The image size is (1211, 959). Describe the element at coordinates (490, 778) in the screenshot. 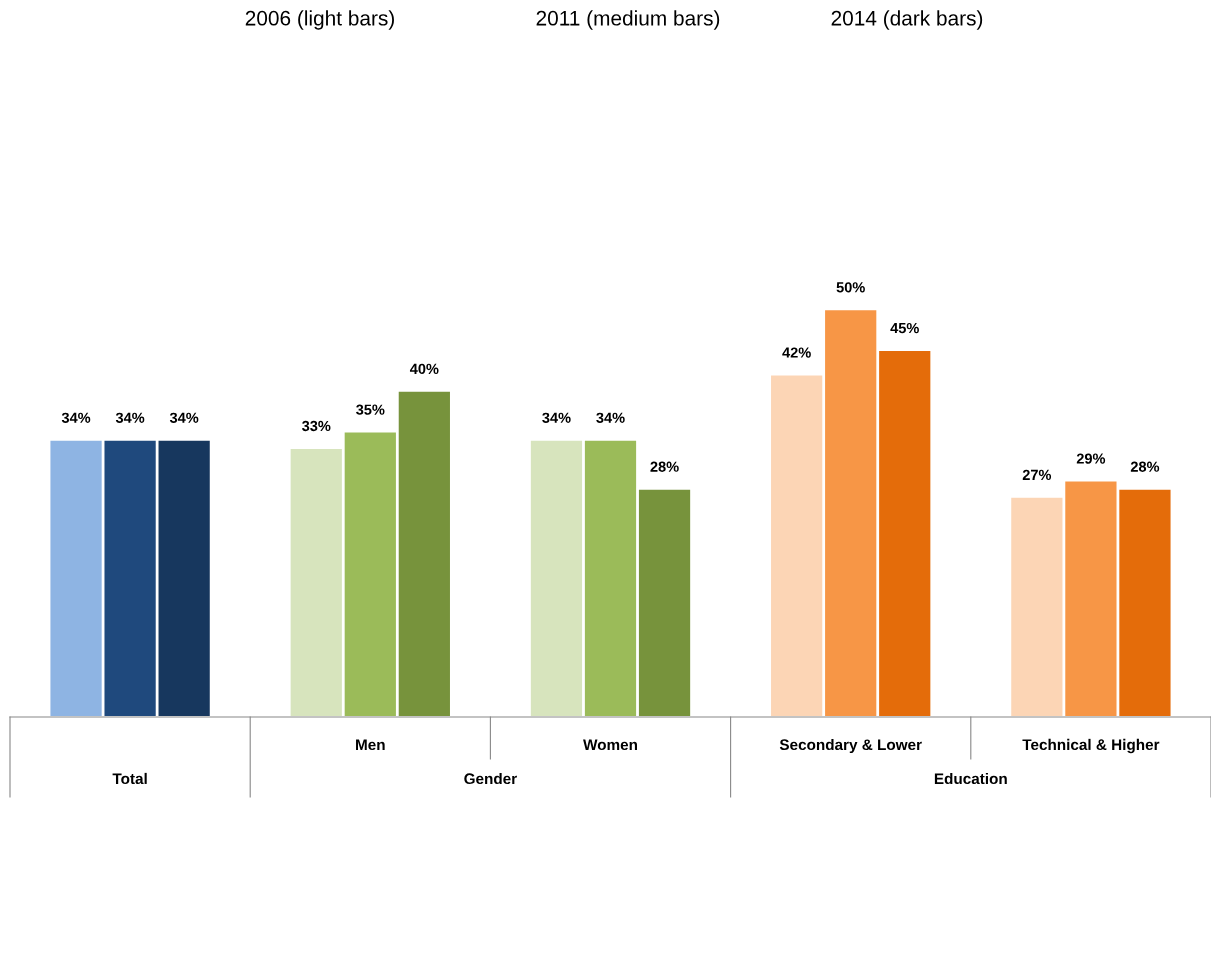

I see `text: Gender` at that location.